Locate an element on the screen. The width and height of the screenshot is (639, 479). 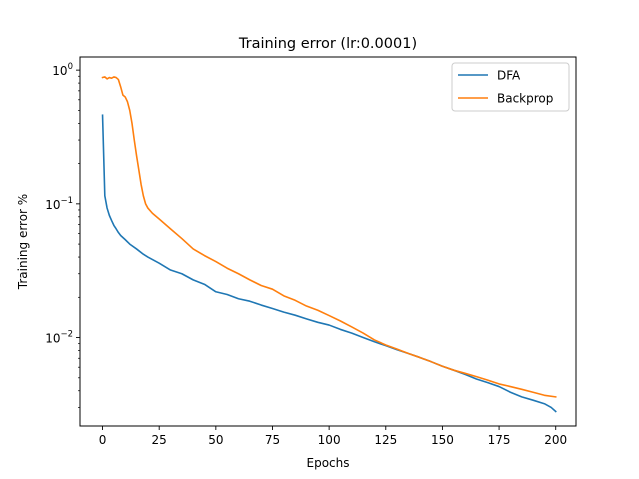
x-axis: 0 25 50 75 100 125 150 175 200 is located at coordinates (333, 436).